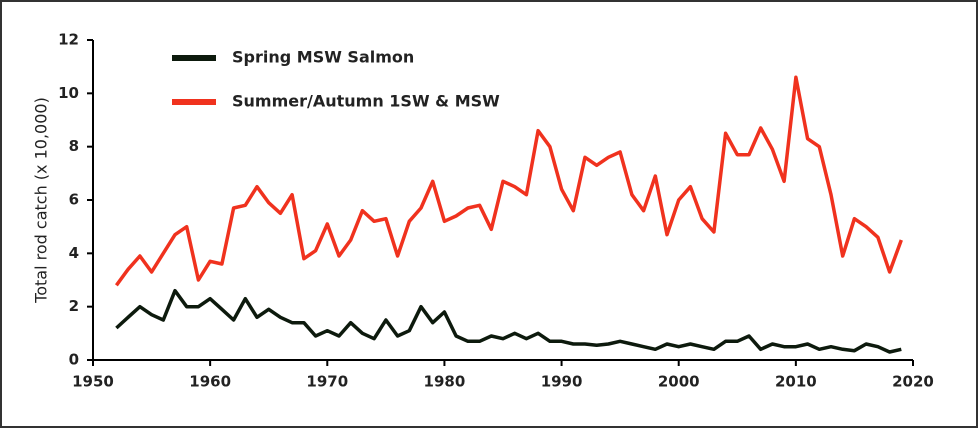 The image size is (978, 428). I want to click on y-tick-label: 0, so click(74, 360).